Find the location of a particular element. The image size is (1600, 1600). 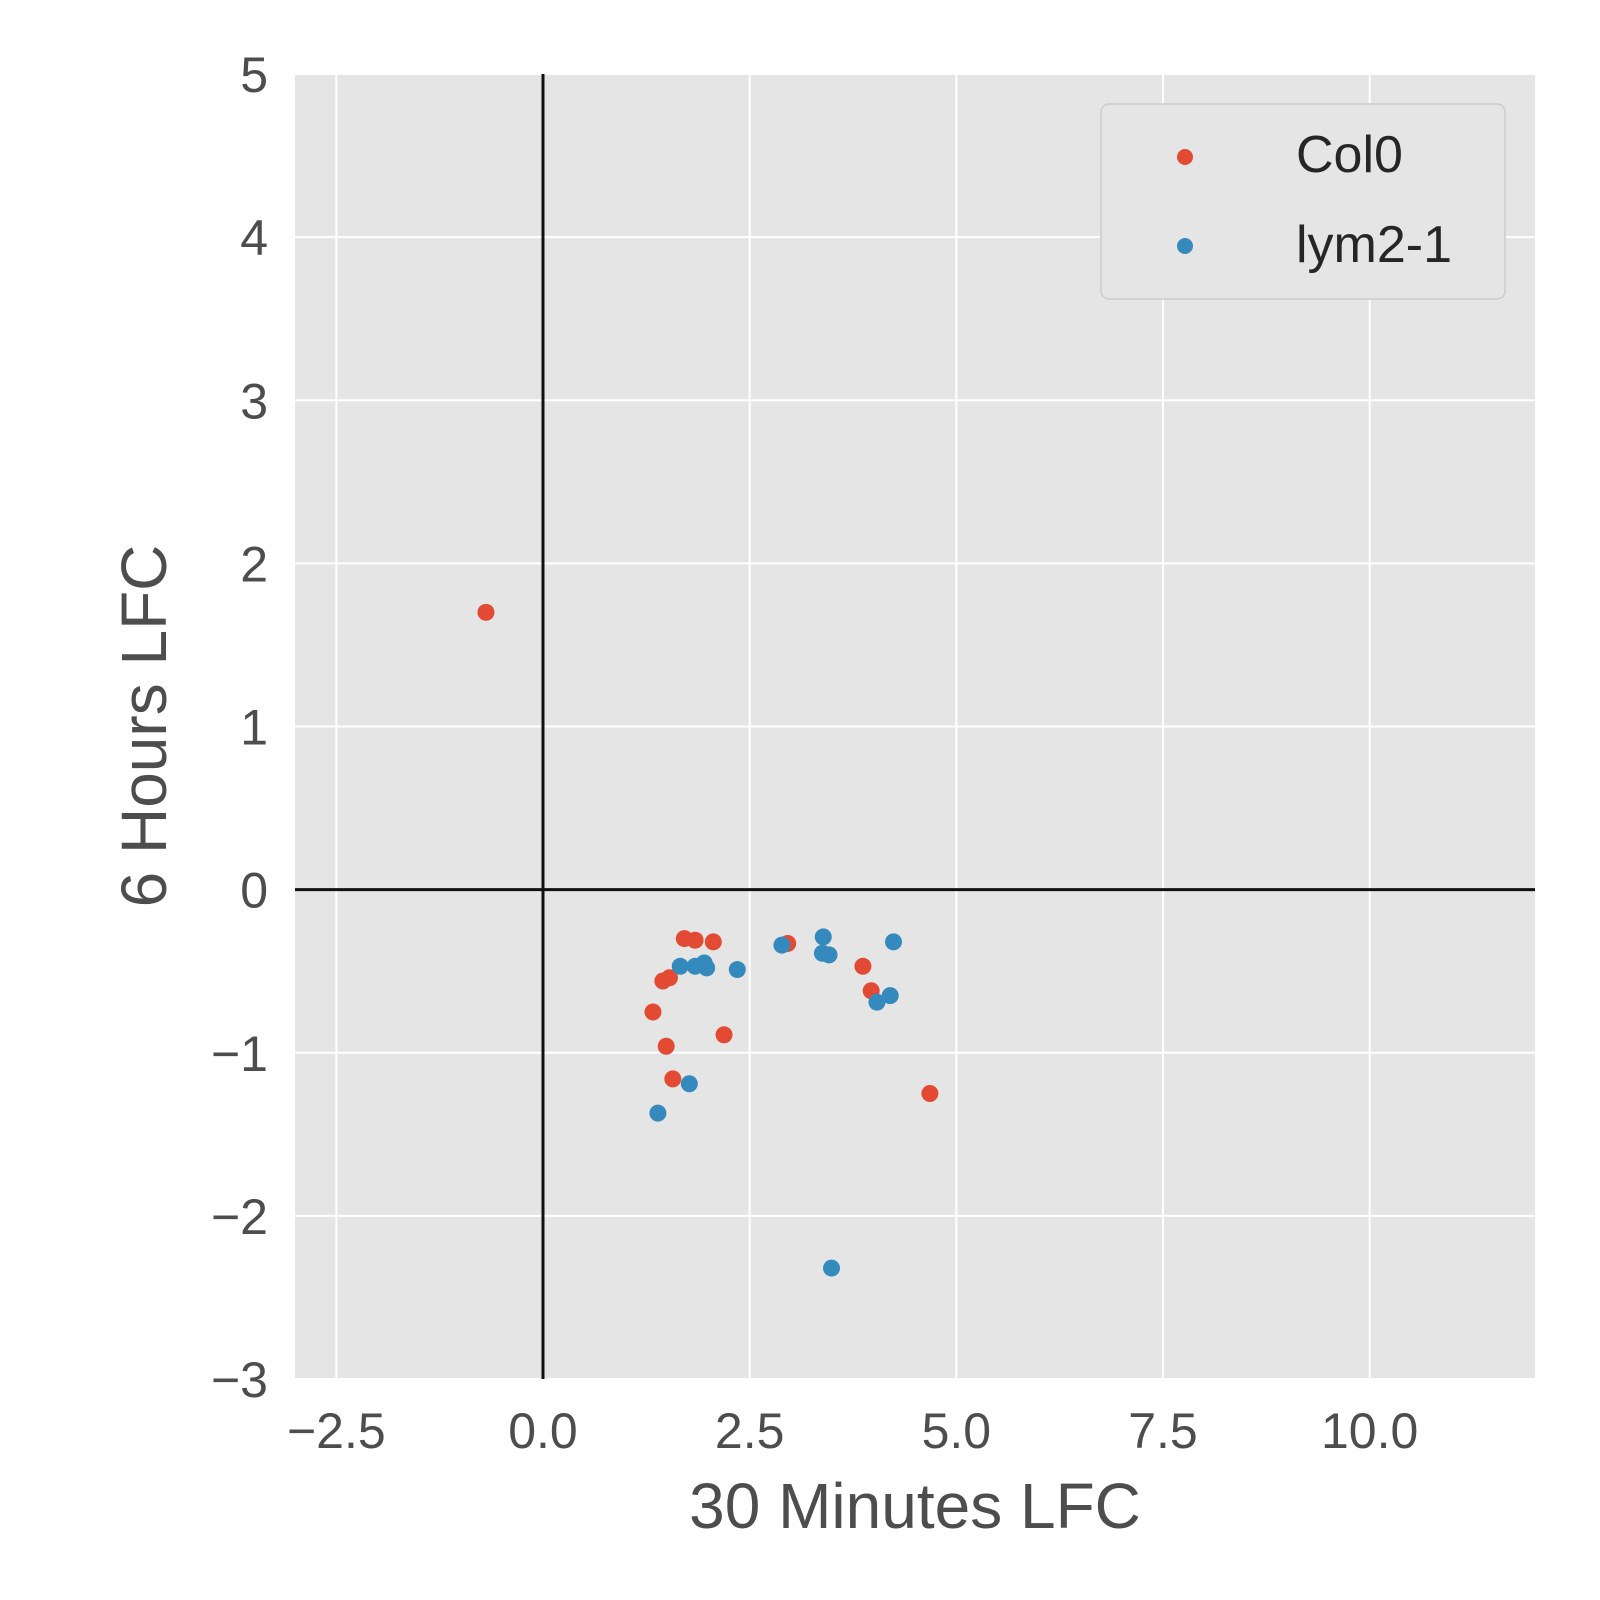

legend-label-lym2-1: lym2-1 is located at coordinates (1374, 245).